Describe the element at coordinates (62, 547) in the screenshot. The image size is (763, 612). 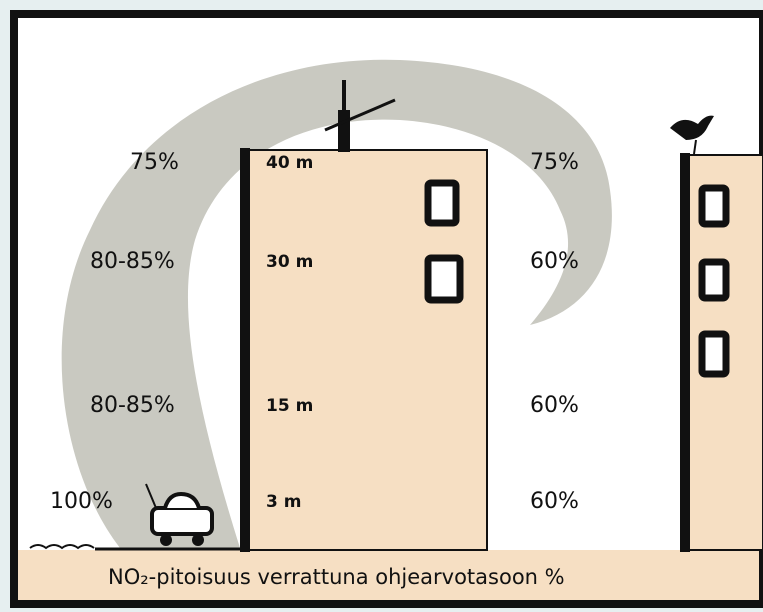
I see `grass` at that location.